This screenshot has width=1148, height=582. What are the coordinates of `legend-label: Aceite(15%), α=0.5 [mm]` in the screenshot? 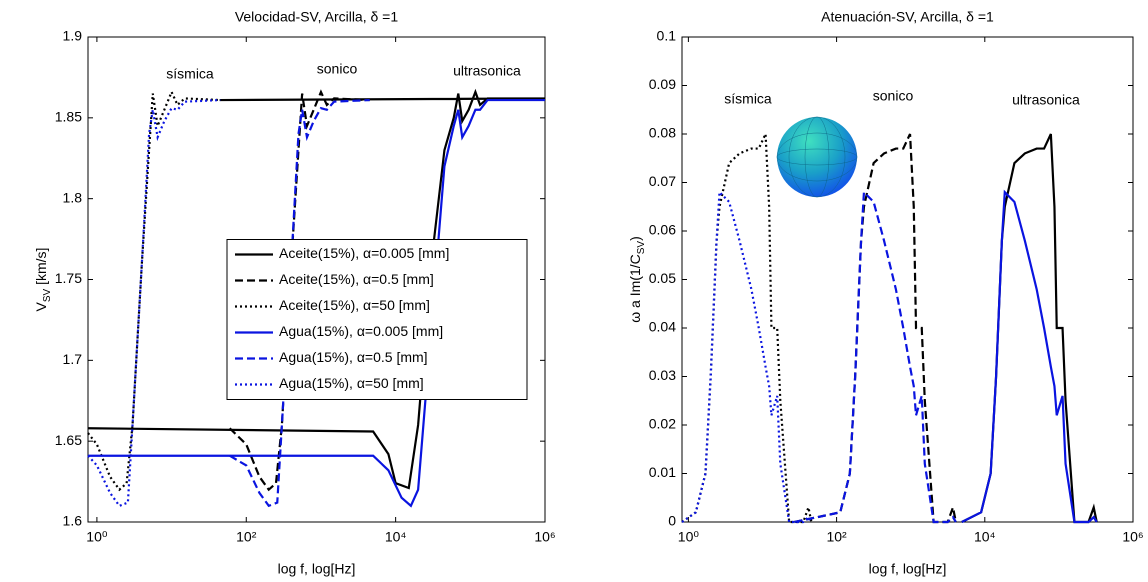 It's located at (356, 279).